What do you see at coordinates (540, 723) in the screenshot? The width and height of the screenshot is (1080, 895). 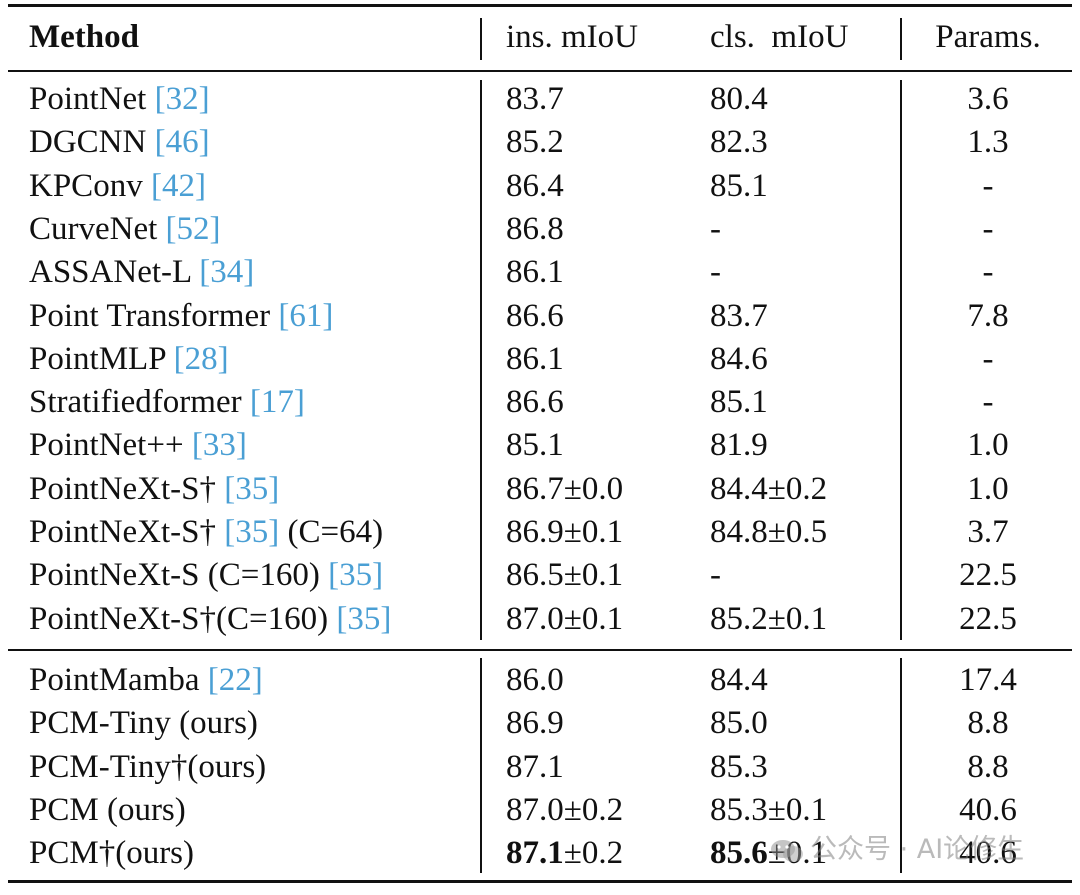 I see `table-row: PCM-Tiny (ours) 86.9 85.0 8.8` at bounding box center [540, 723].